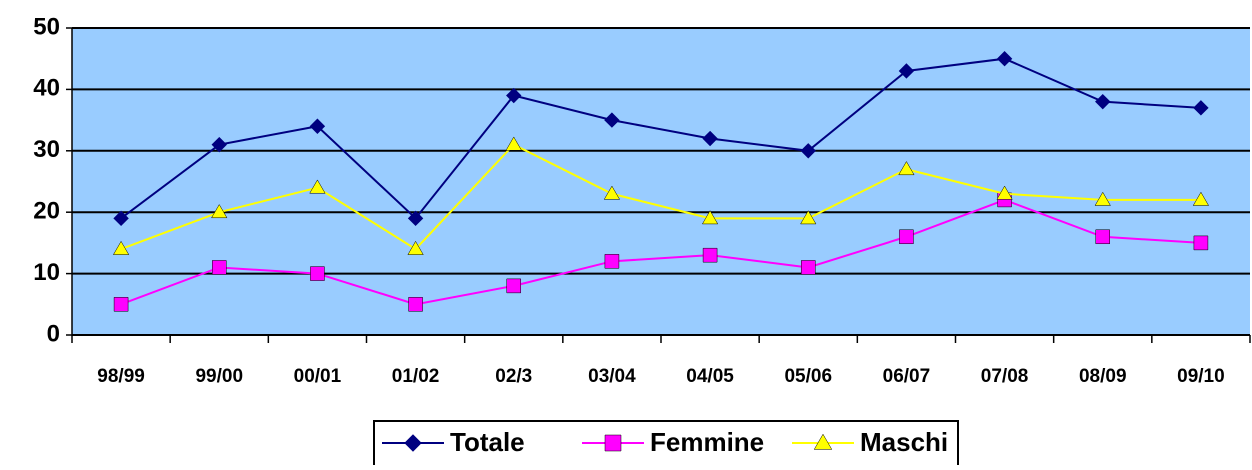  What do you see at coordinates (416, 376) in the screenshot?
I see `x-tick-label: 01/02` at bounding box center [416, 376].